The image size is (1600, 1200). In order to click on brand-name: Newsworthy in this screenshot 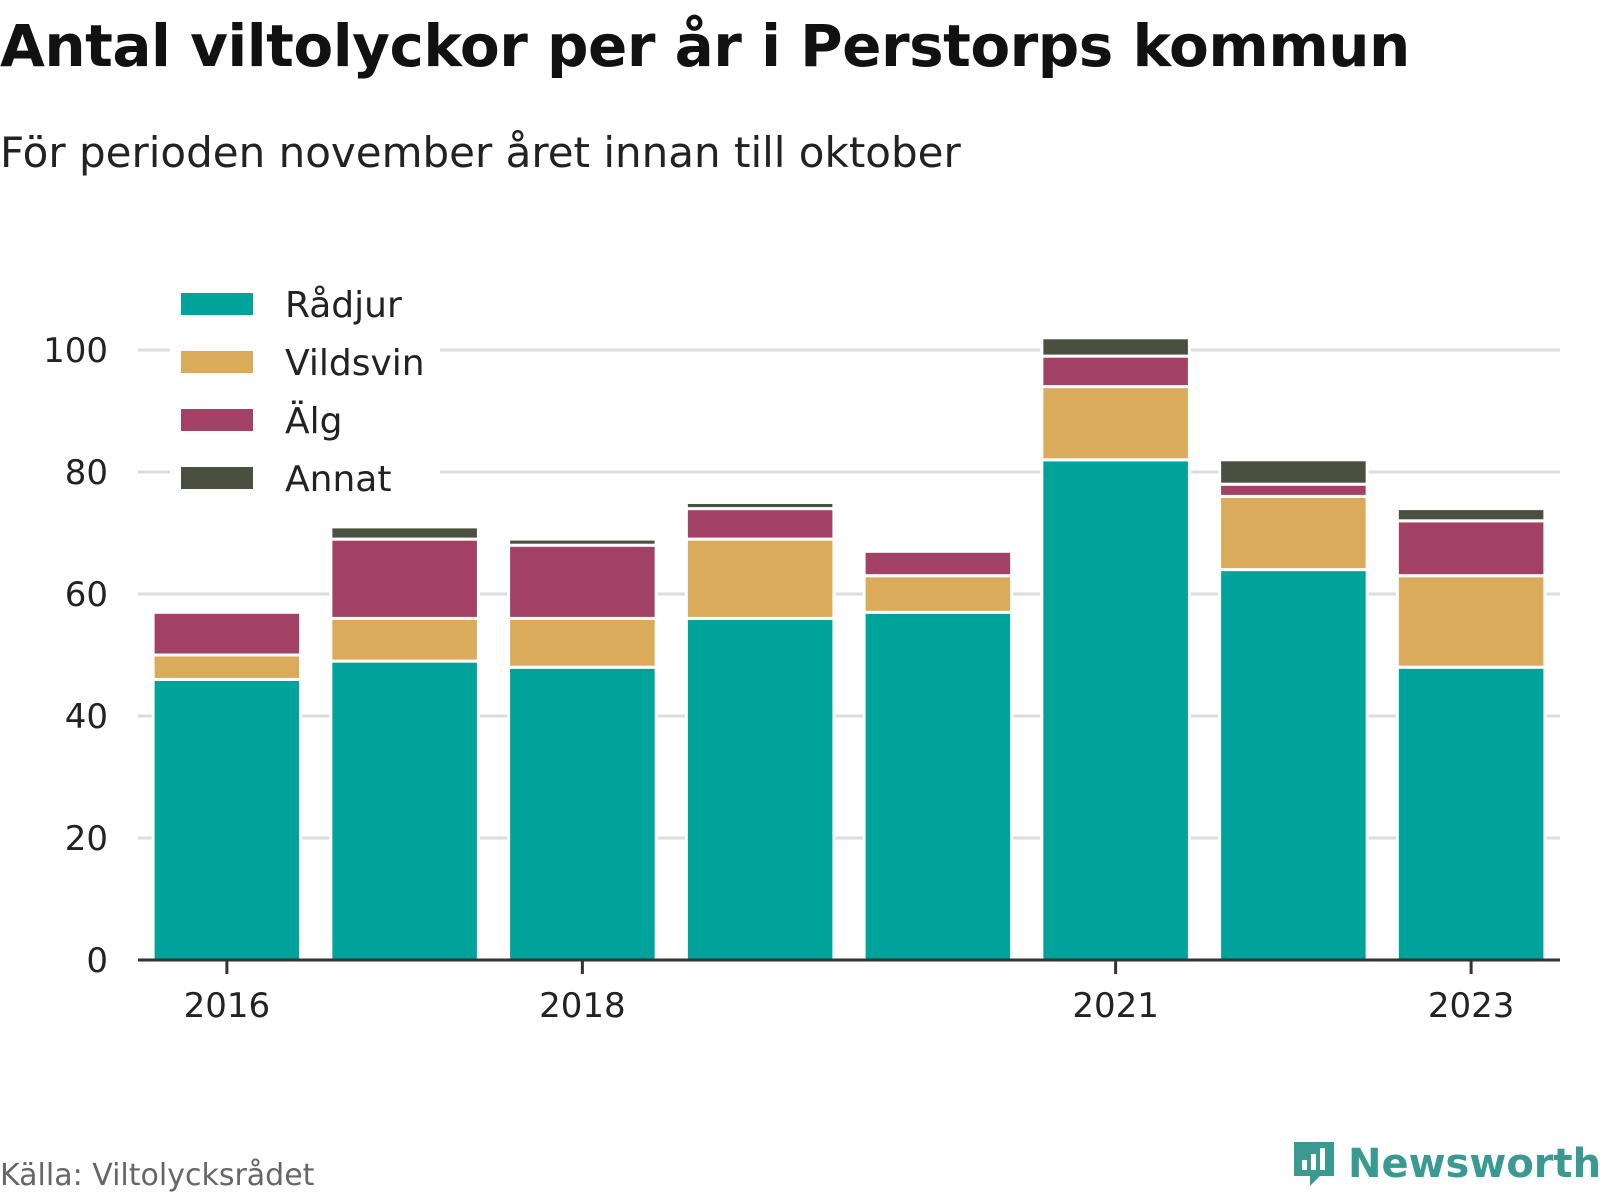, I will do `click(1474, 1164)`.